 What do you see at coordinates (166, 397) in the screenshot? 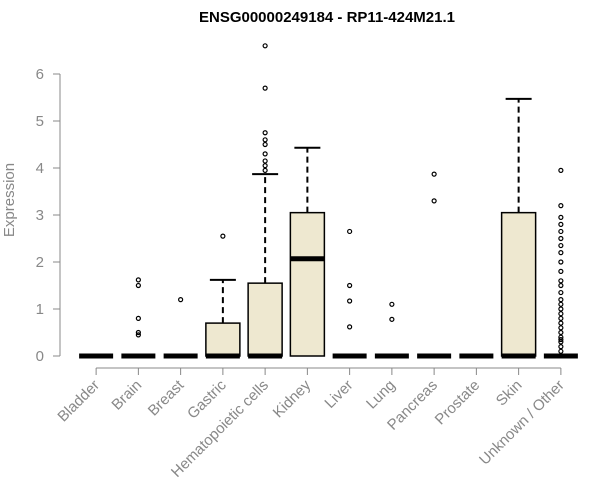
I see `x-tick-label: Breast` at bounding box center [166, 397].